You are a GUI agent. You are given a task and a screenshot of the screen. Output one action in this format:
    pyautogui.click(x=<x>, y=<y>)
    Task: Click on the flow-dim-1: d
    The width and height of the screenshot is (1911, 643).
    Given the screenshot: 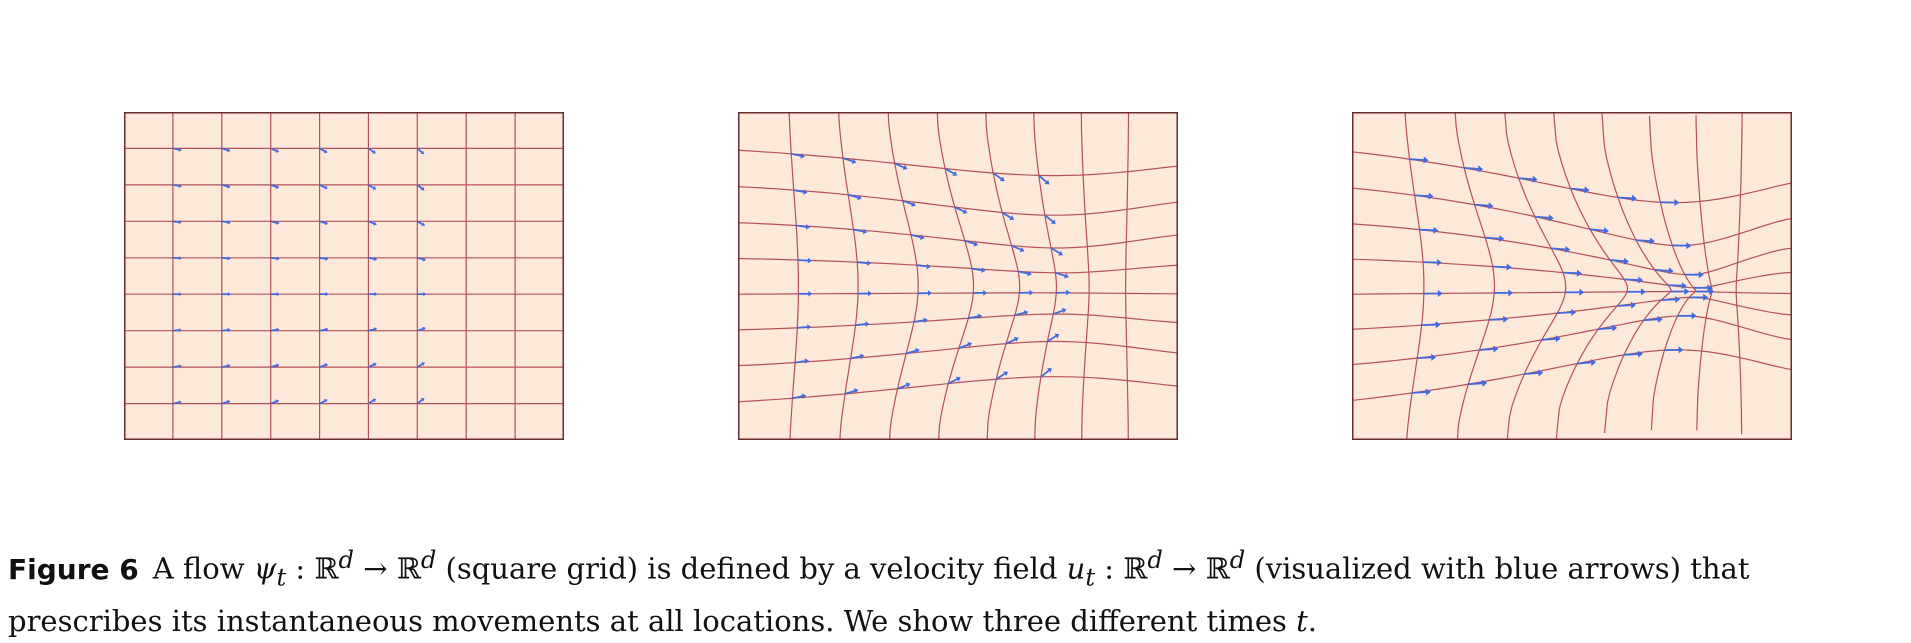 What is the action you would take?
    pyautogui.click(x=346, y=560)
    